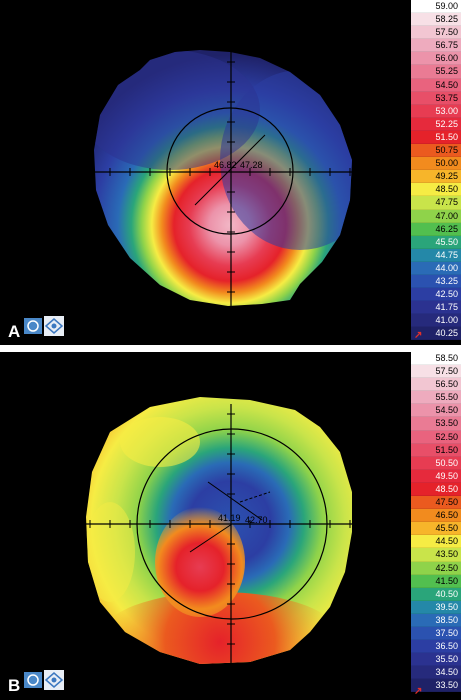 The image size is (461, 700). I want to click on legend-swatch: 33.50, so click(436, 686).